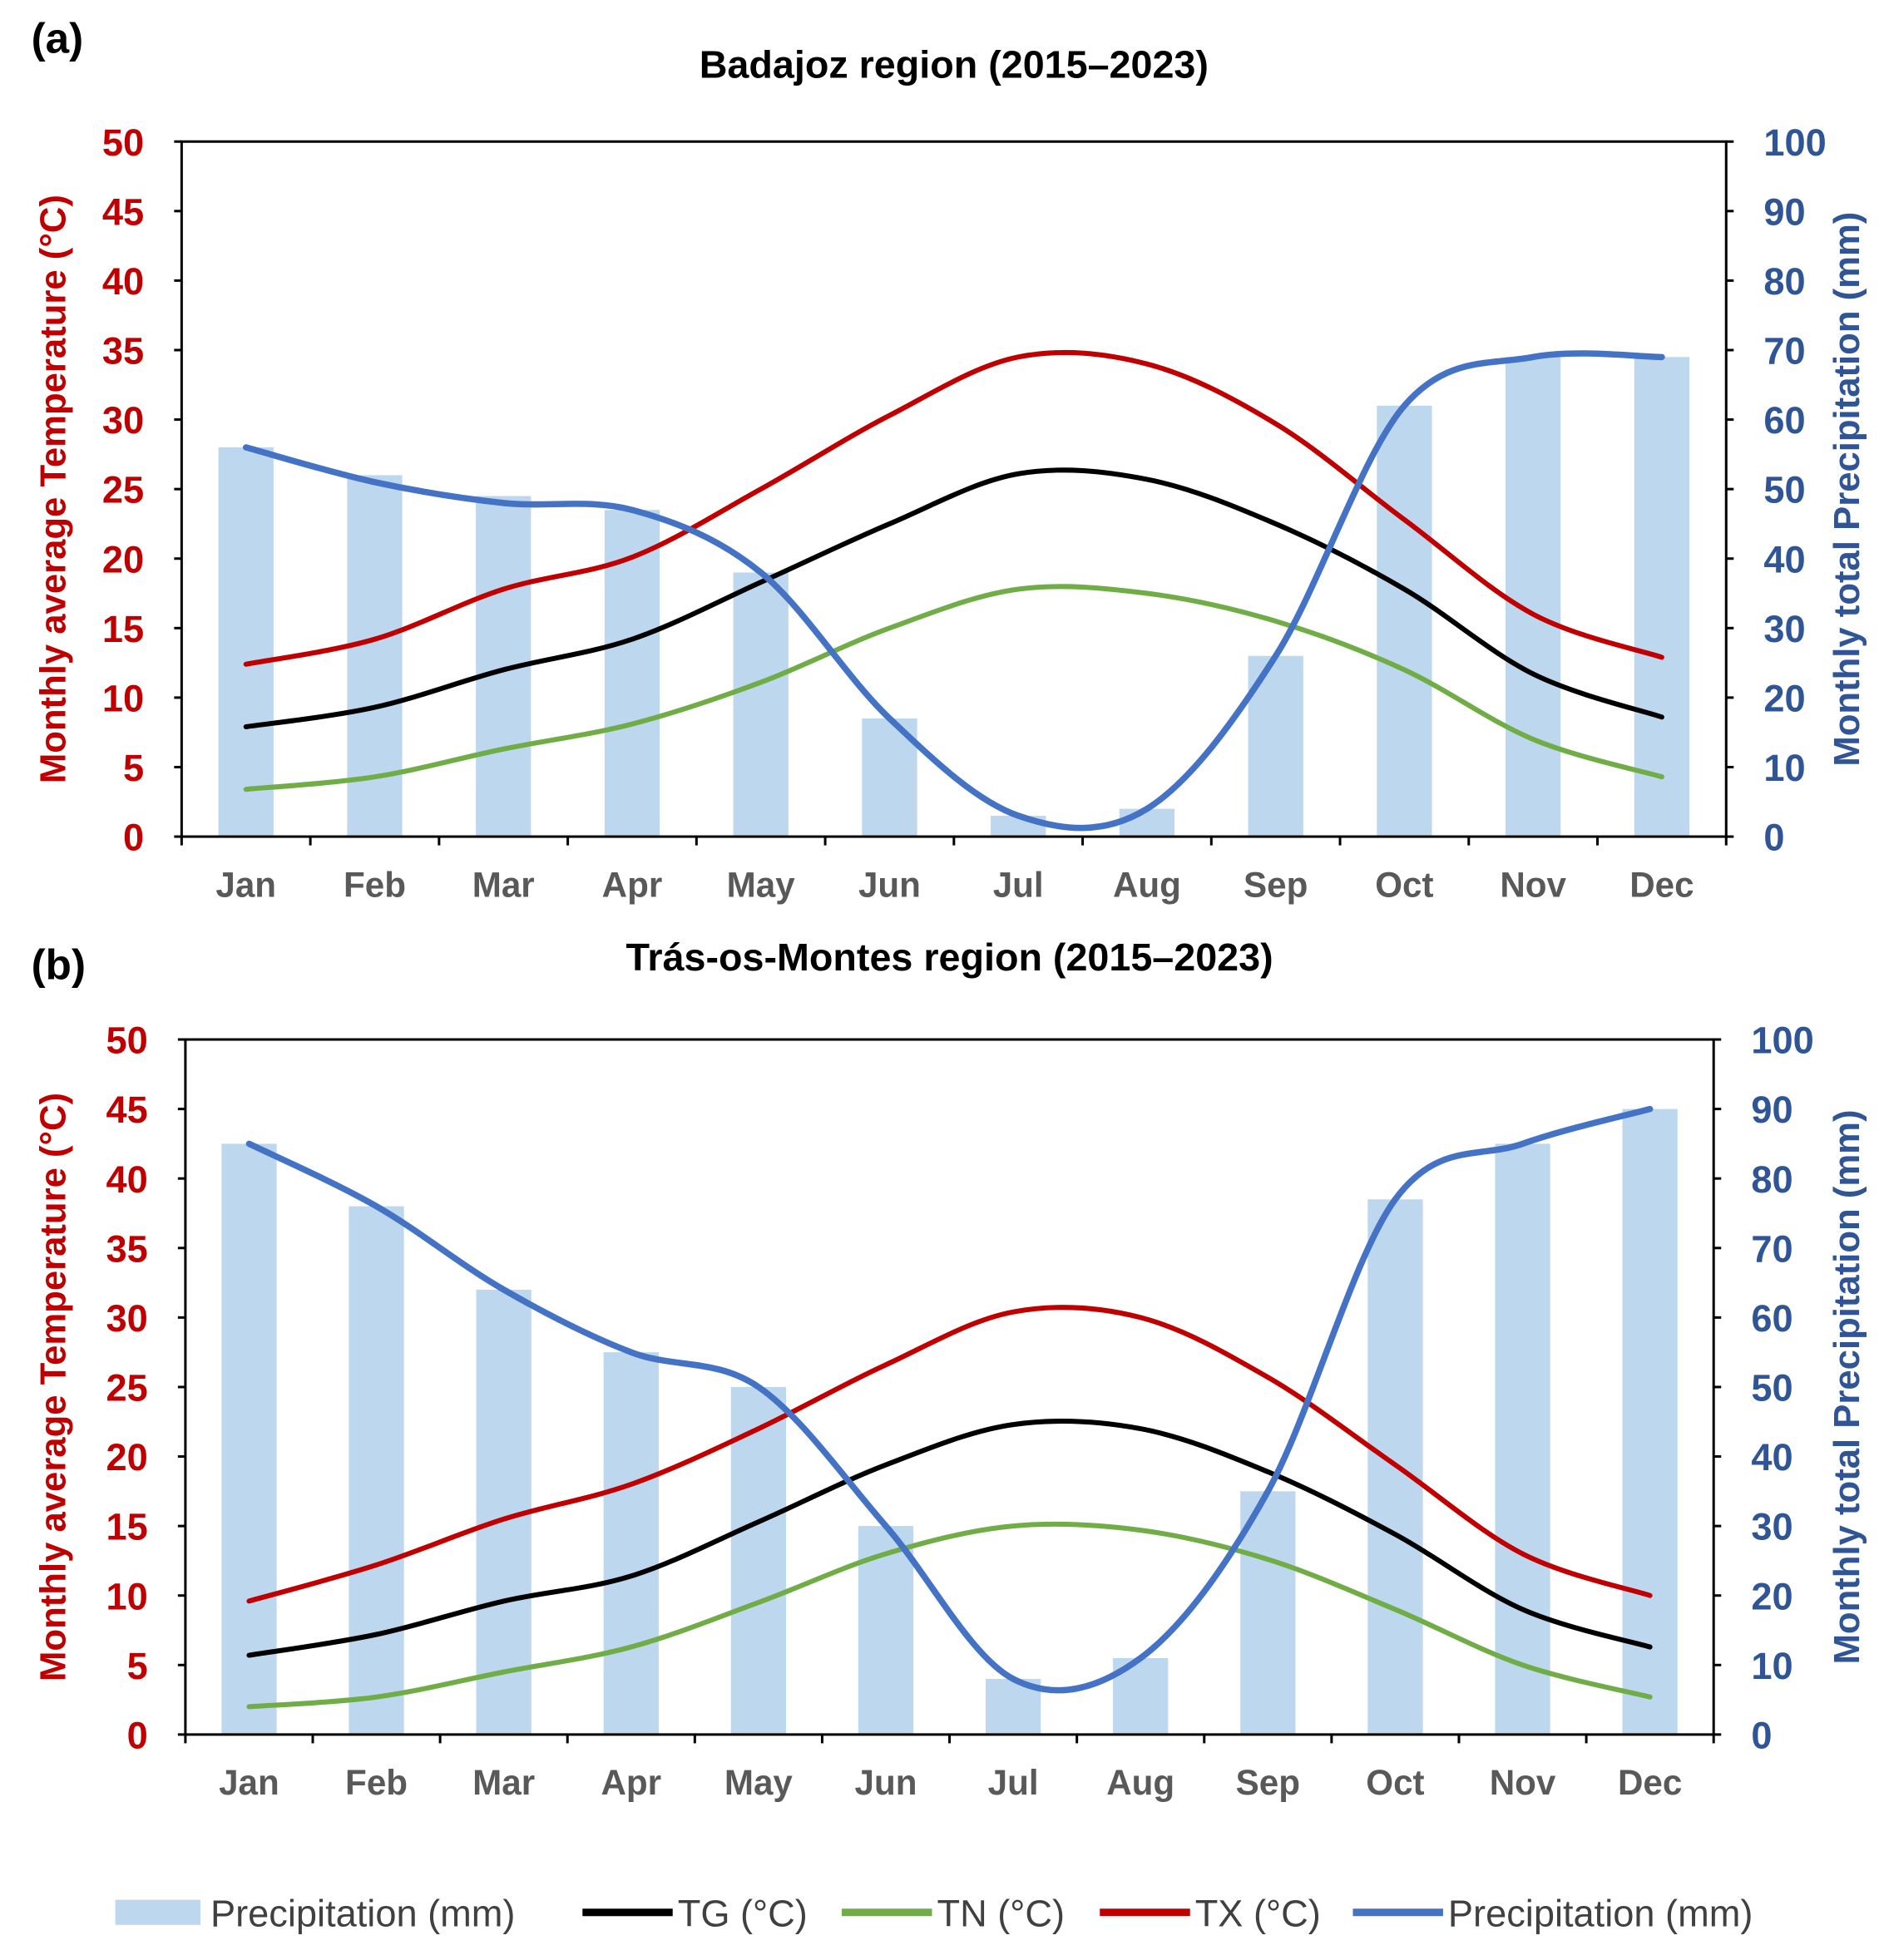 The height and width of the screenshot is (1960, 1879). I want to click on y-tick-label: 20, so click(126, 1458).